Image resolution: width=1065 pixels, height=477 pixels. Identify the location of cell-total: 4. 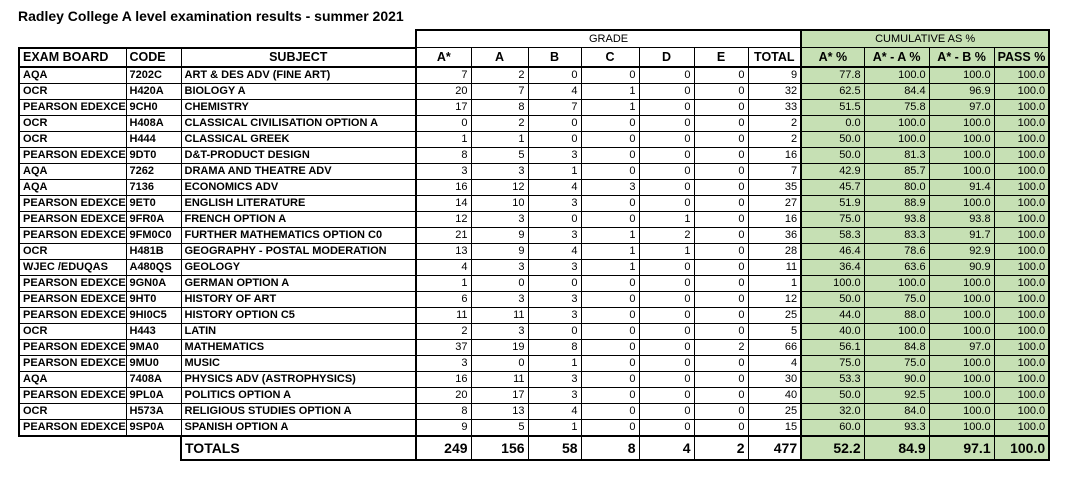
(774, 363).